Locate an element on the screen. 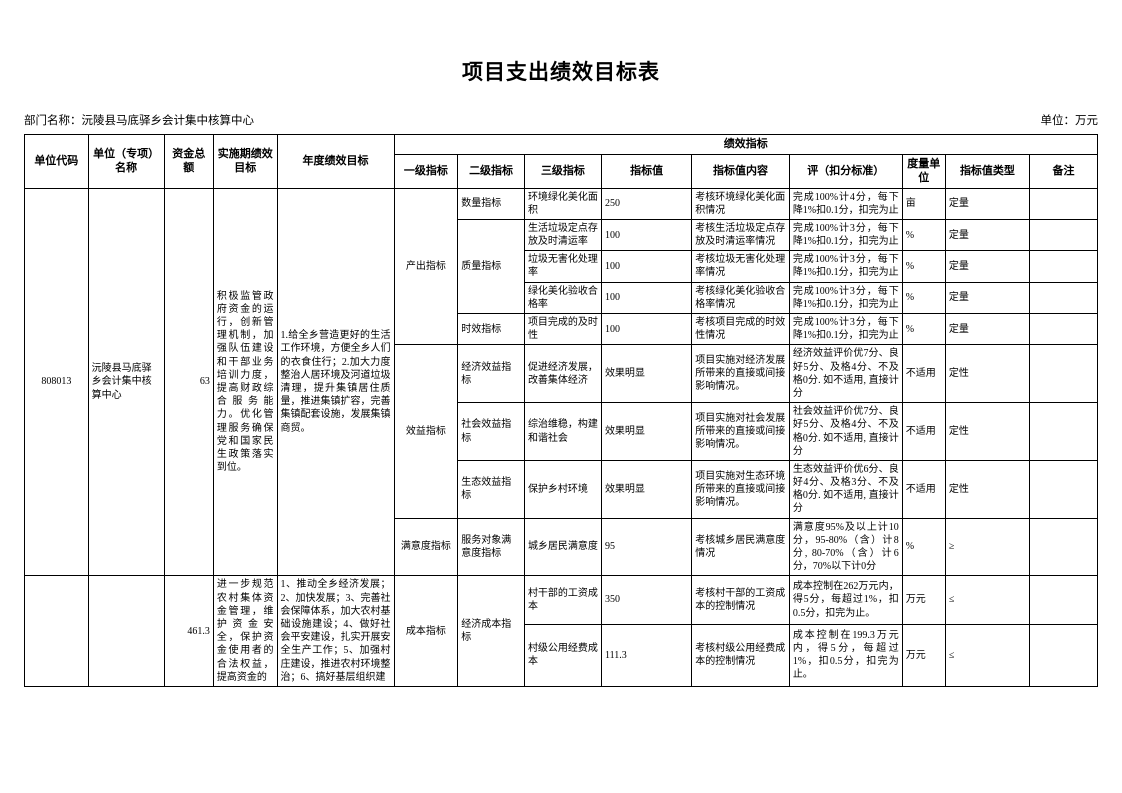  cell-score-standard: 完成100%计3分，每下降1%扣0.1分，扣完为止 is located at coordinates (845, 235).